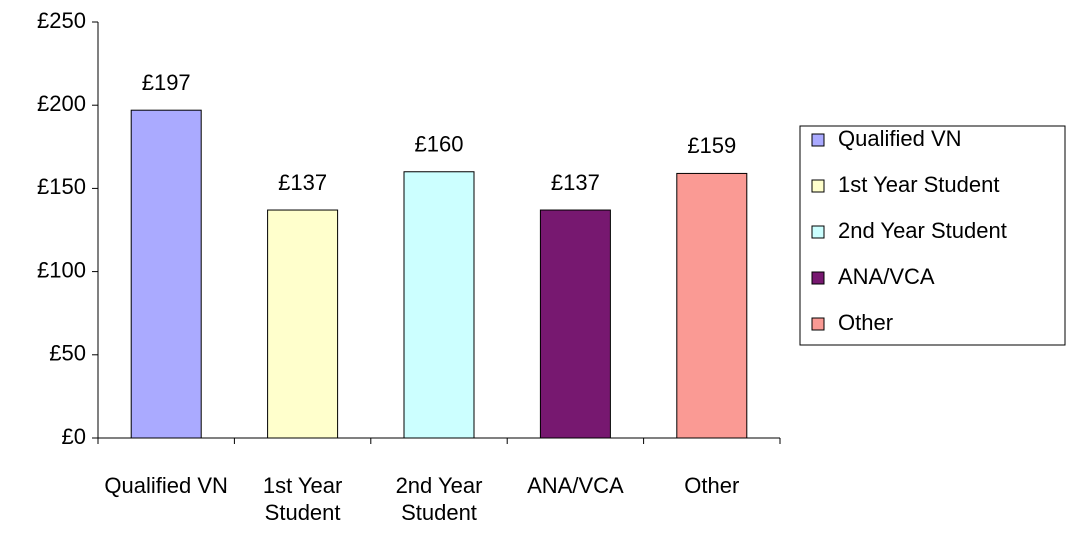 The image size is (1071, 535). What do you see at coordinates (74, 436) in the screenshot?
I see `y-tick-label: £0` at bounding box center [74, 436].